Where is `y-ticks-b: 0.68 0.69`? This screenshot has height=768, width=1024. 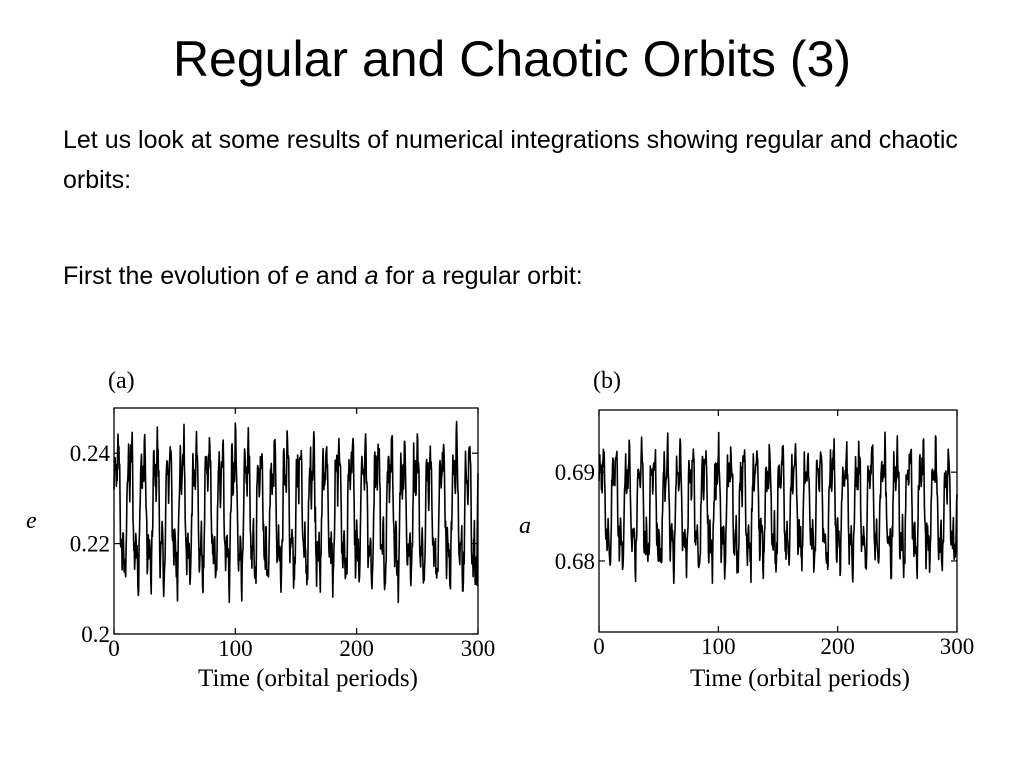 y-ticks-b: 0.68 0.69 is located at coordinates (756, 517).